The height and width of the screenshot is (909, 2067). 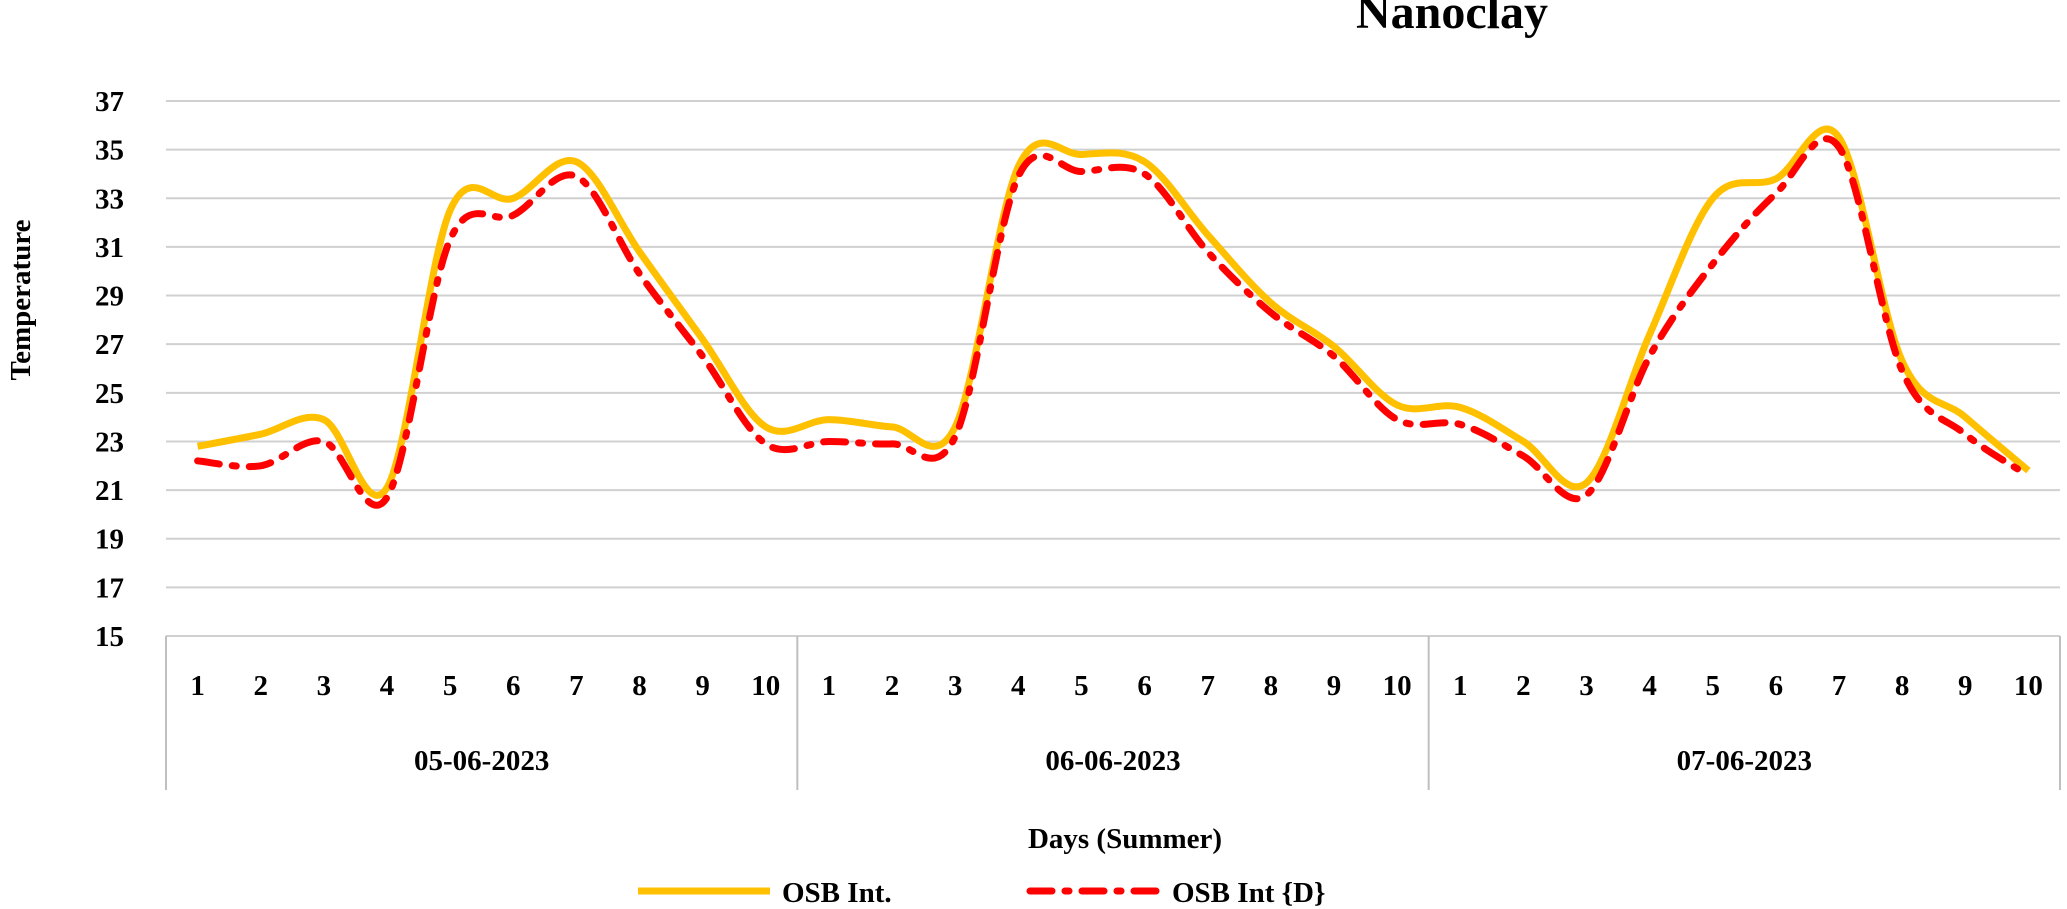 What do you see at coordinates (109, 151) in the screenshot?
I see `y-tick-label: 35` at bounding box center [109, 151].